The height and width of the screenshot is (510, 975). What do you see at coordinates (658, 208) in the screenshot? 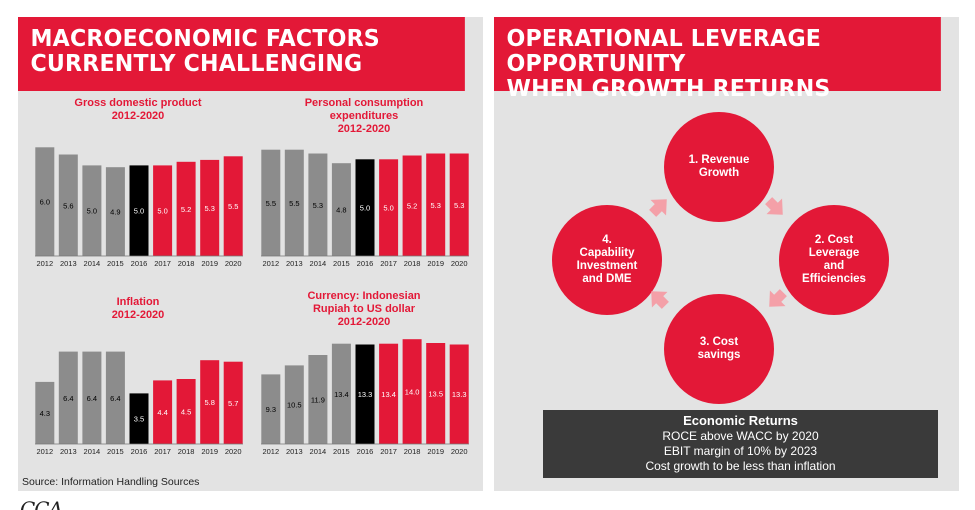
I see `arrow-up-right-icon` at bounding box center [658, 208].